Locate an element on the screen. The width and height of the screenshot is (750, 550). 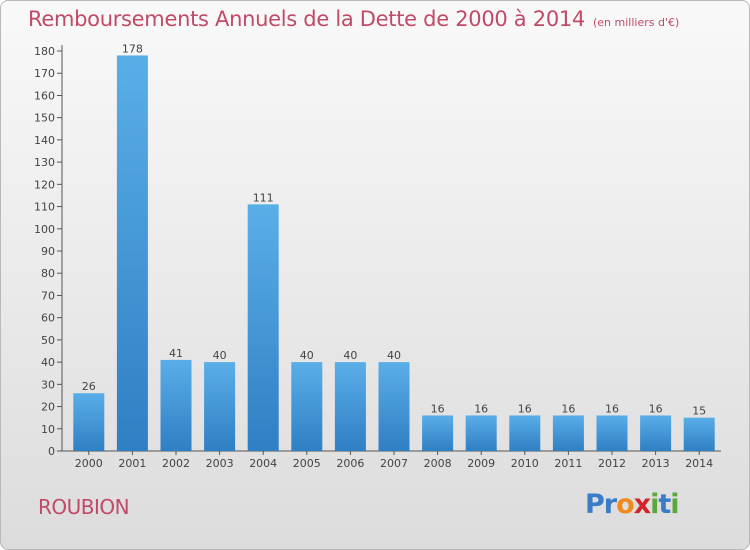
bar-value-label: 26 is located at coordinates (89, 386).